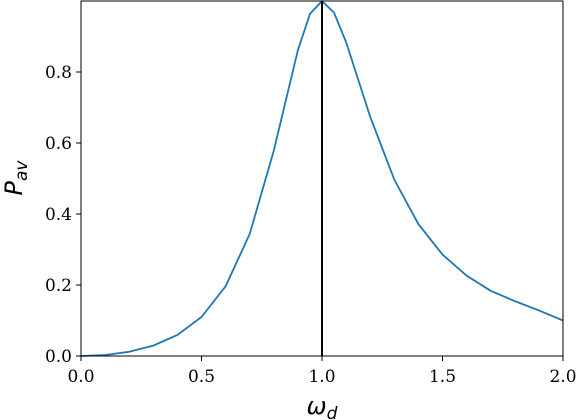 The width and height of the screenshot is (580, 420). Describe the element at coordinates (321, 377) in the screenshot. I see `x-tick-label: 1.0` at that location.